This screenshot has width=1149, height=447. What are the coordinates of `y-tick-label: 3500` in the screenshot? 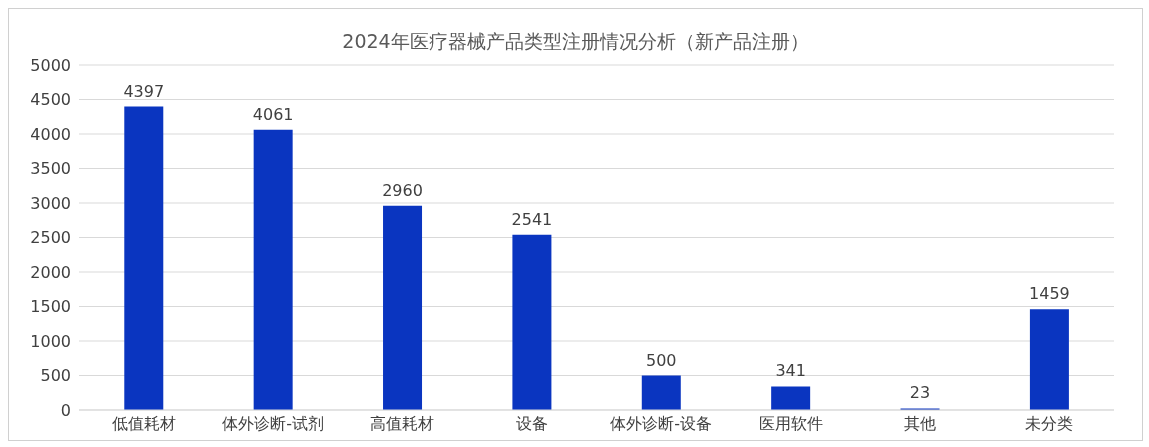 It's located at (50, 169).